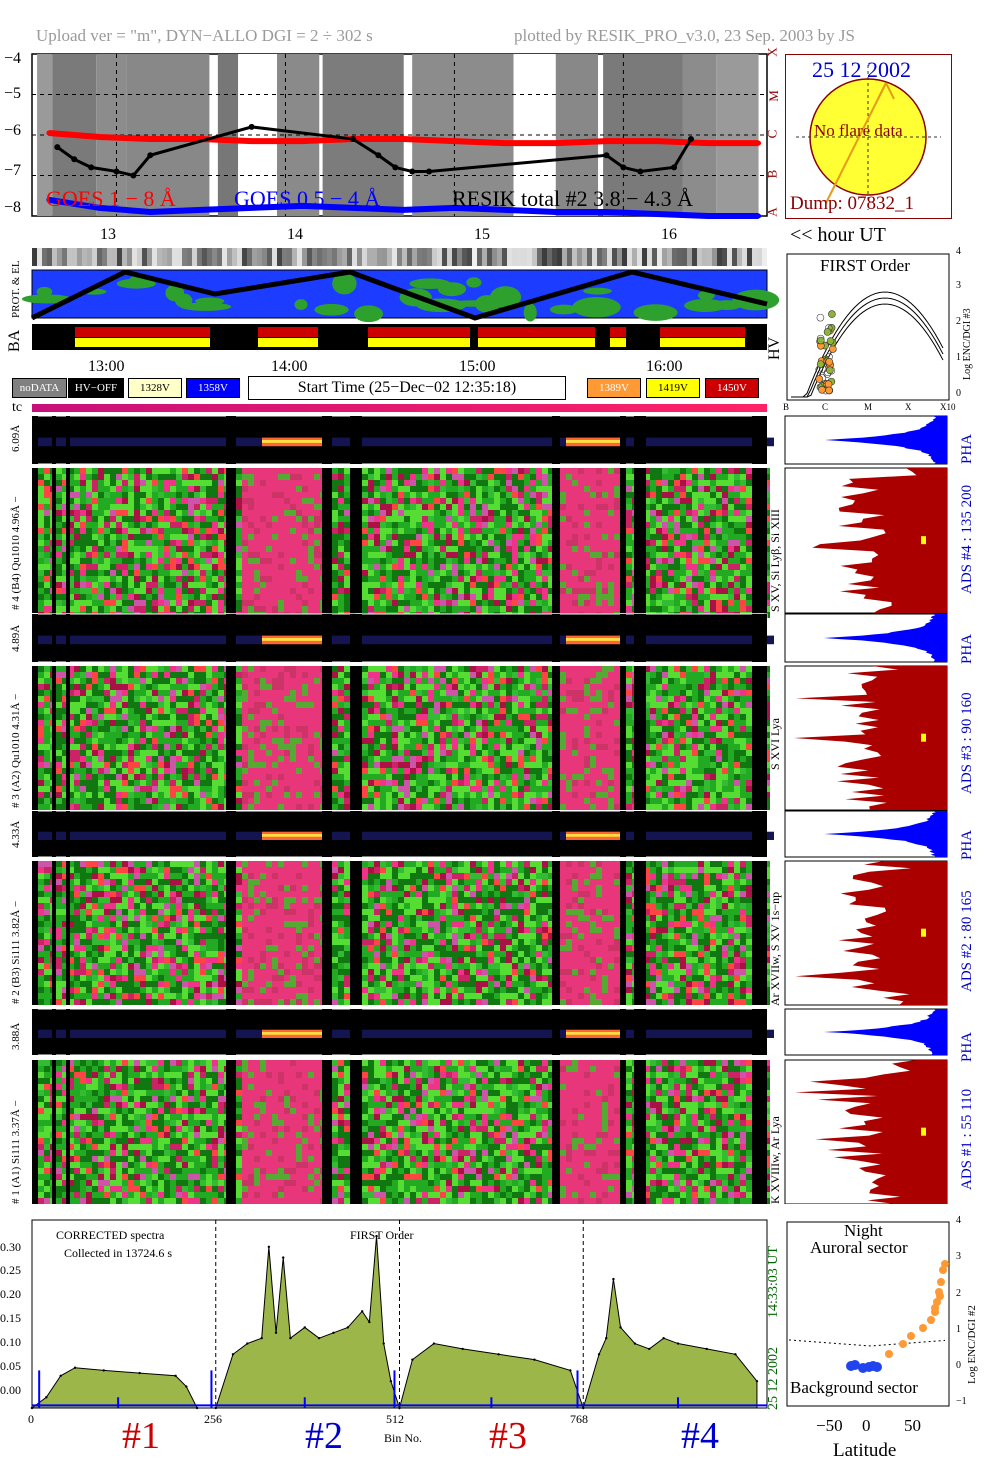 The width and height of the screenshot is (1004, 1477). I want to click on pha-band-core, so click(282, 441).